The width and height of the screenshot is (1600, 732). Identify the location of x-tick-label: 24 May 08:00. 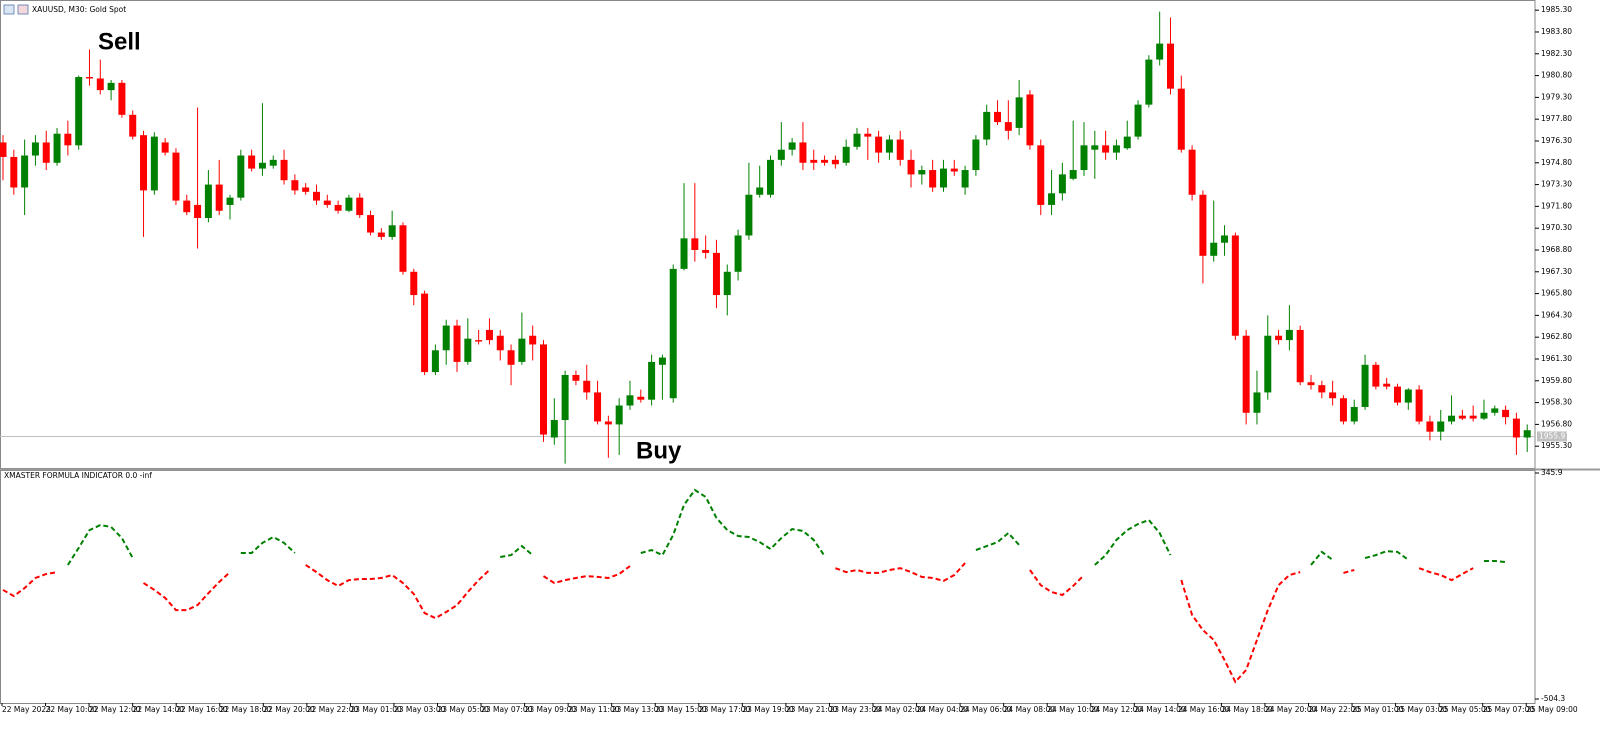
(1030, 709).